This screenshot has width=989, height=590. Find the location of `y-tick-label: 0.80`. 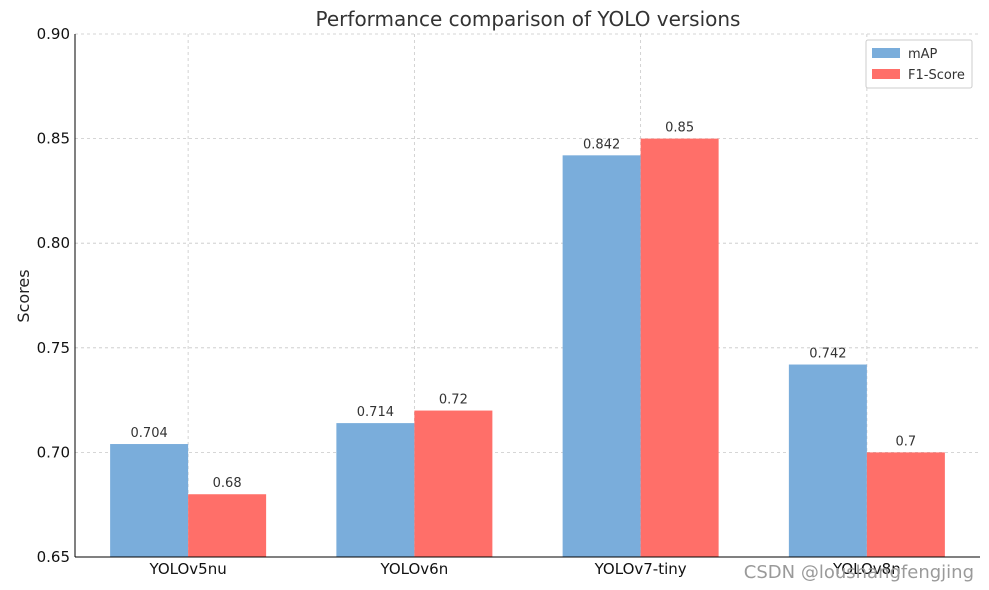

y-tick-label: 0.80 is located at coordinates (53, 243).